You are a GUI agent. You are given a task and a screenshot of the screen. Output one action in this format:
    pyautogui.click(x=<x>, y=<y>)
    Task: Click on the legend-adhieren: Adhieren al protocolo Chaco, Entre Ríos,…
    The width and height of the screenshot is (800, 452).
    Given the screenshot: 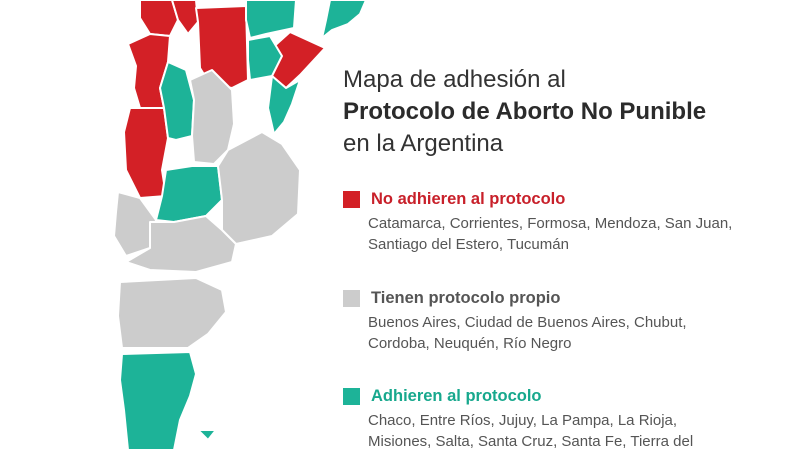 What is the action you would take?
    pyautogui.click(x=553, y=418)
    